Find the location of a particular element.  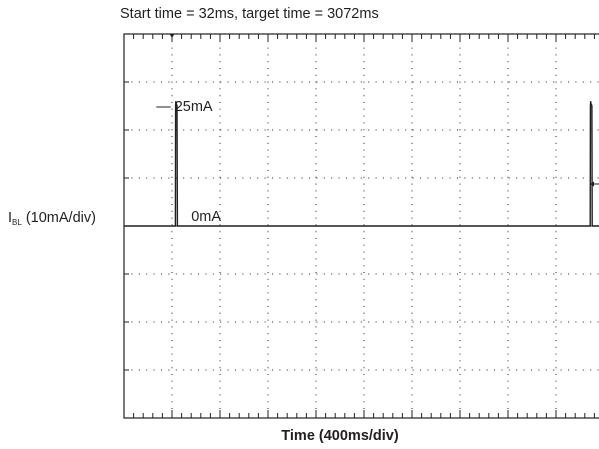

y-axis-subscript: BL is located at coordinates (17, 222).